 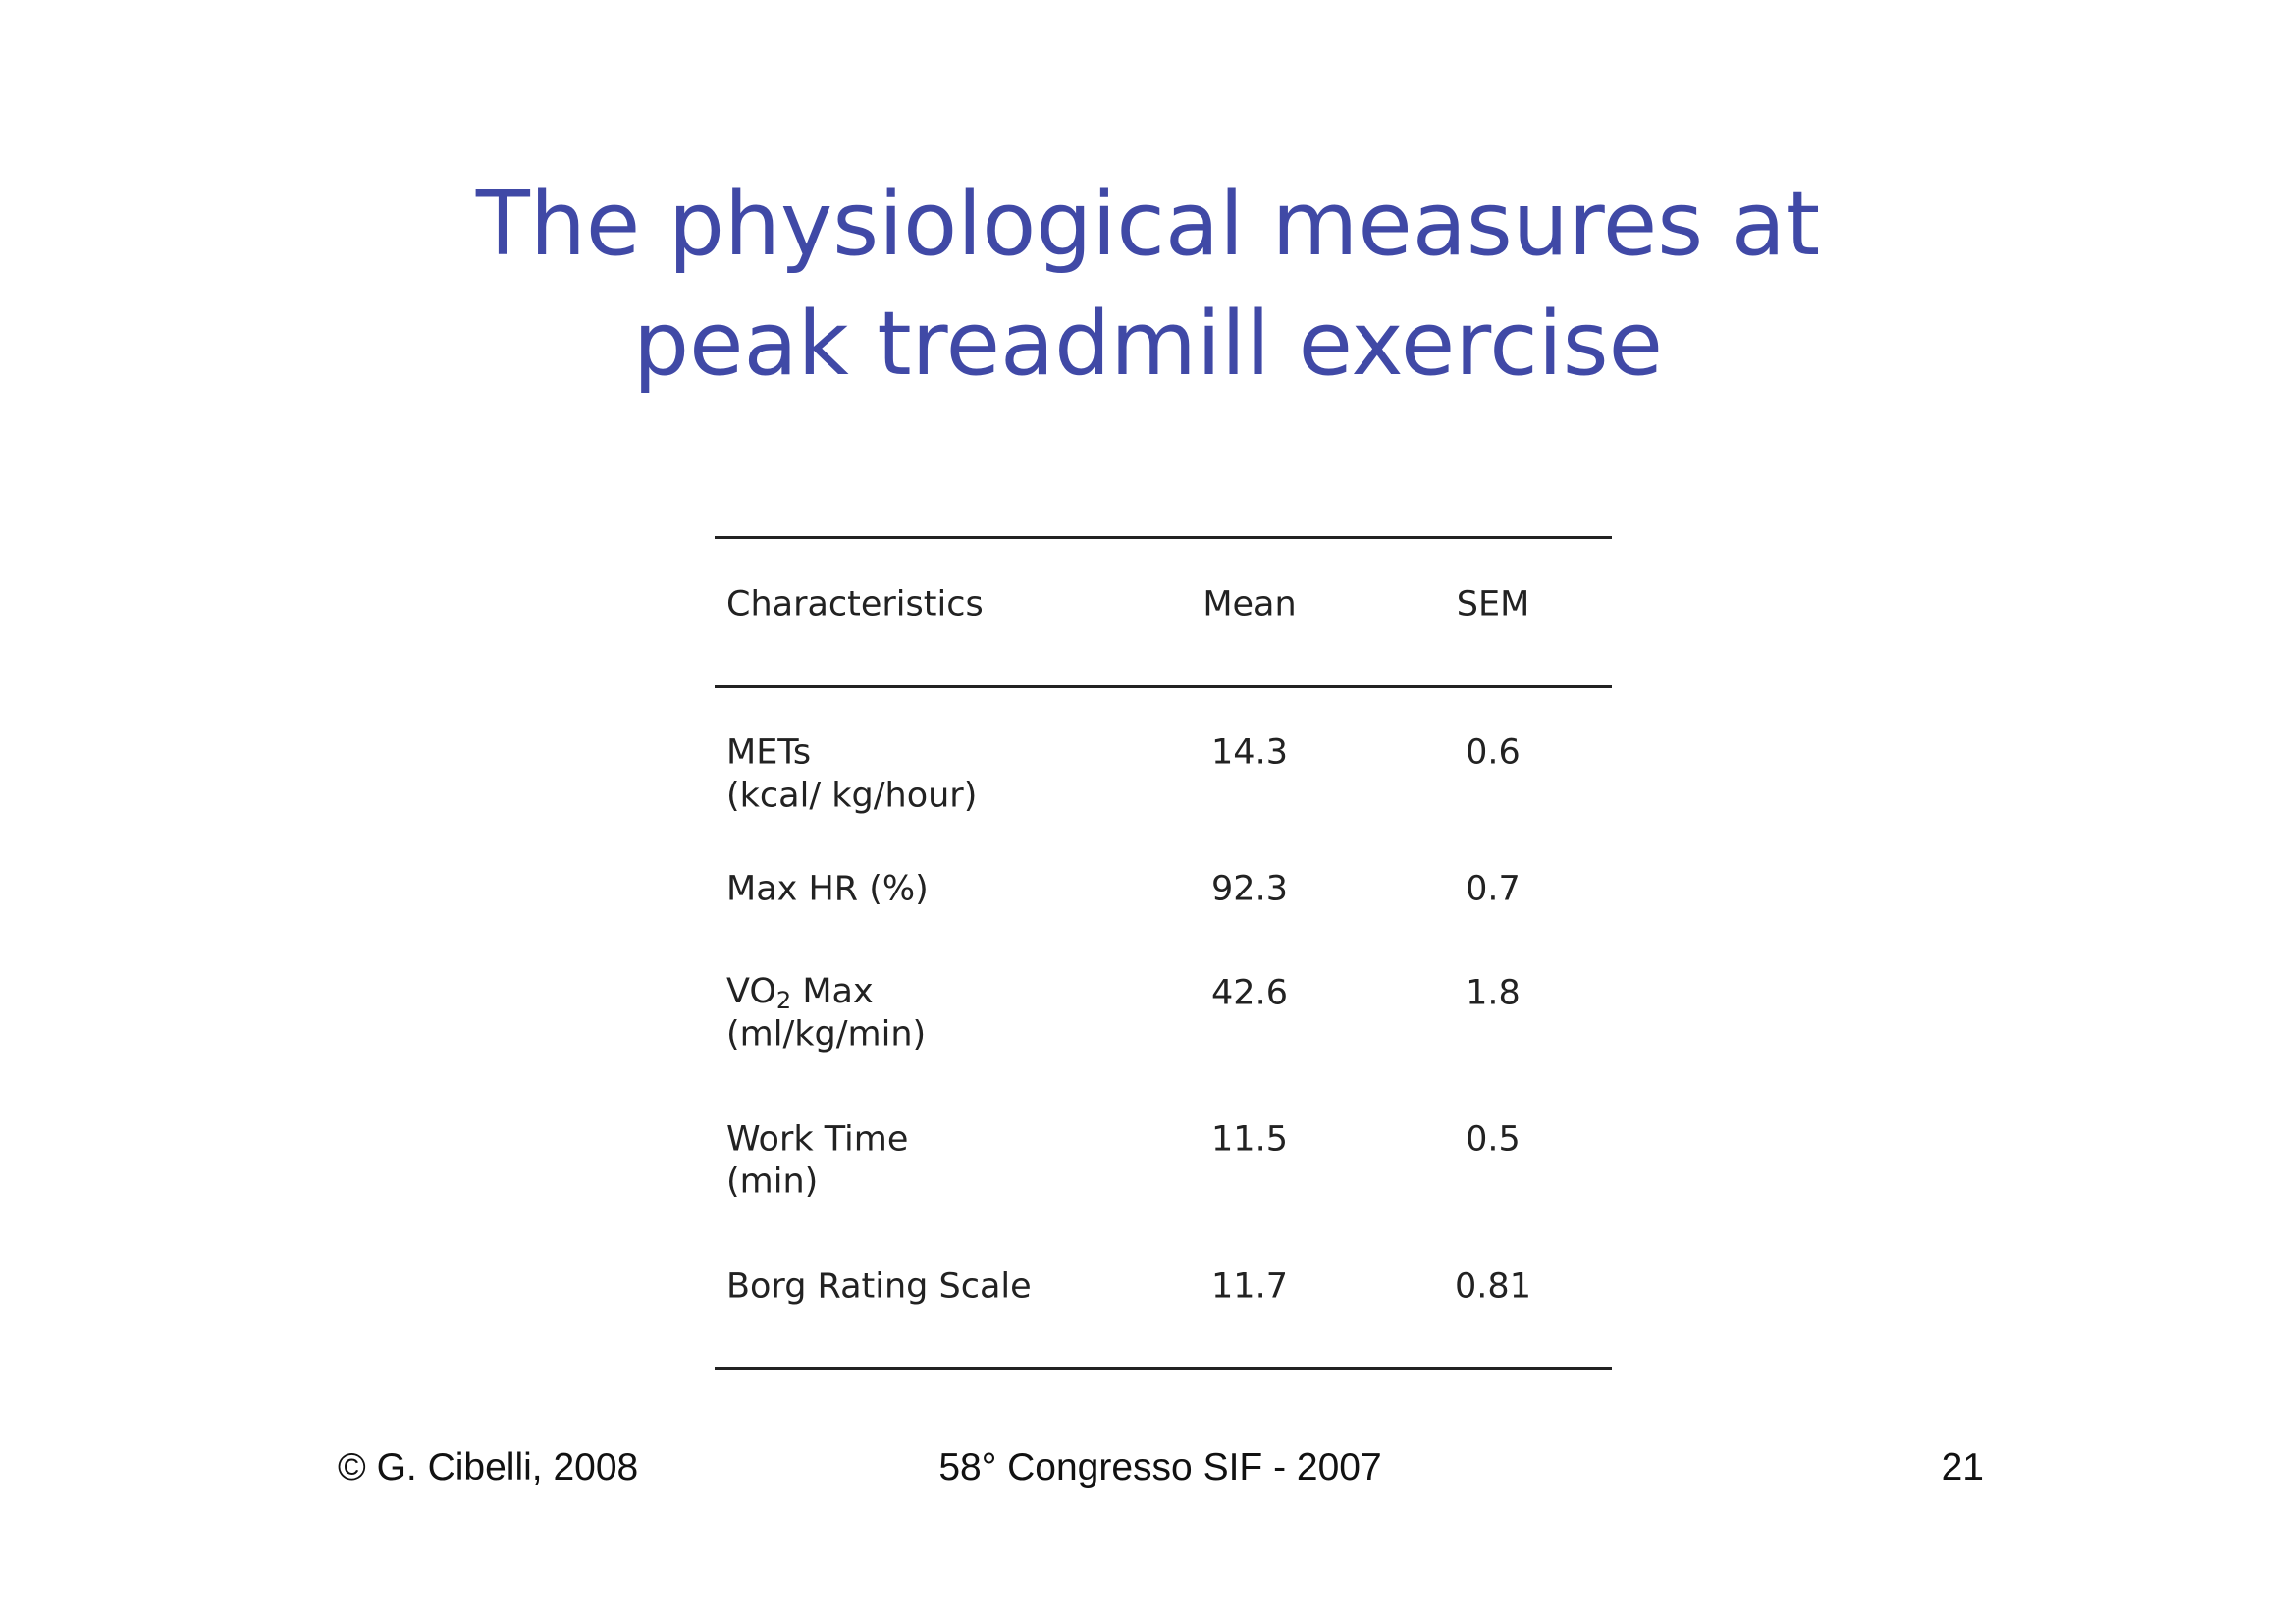 What do you see at coordinates (1160, 1467) in the screenshot?
I see `footer-center: 58° Congresso SIF - 2007` at bounding box center [1160, 1467].